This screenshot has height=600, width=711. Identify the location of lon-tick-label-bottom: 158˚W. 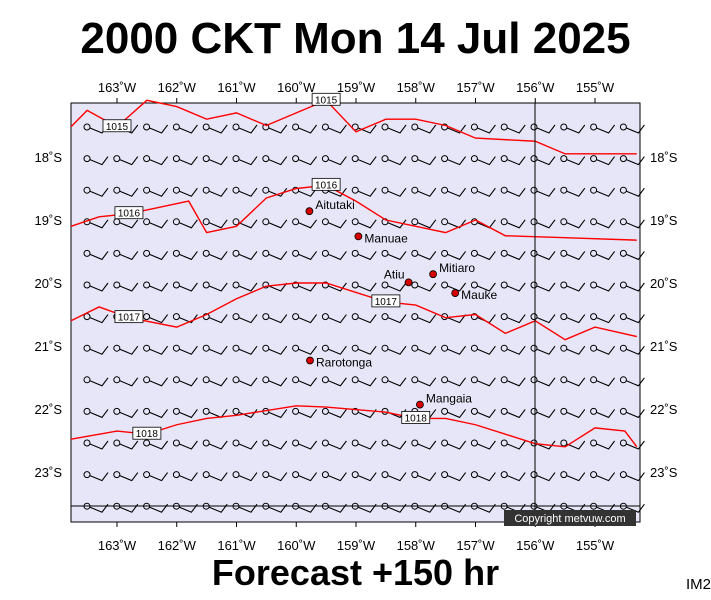
(416, 545).